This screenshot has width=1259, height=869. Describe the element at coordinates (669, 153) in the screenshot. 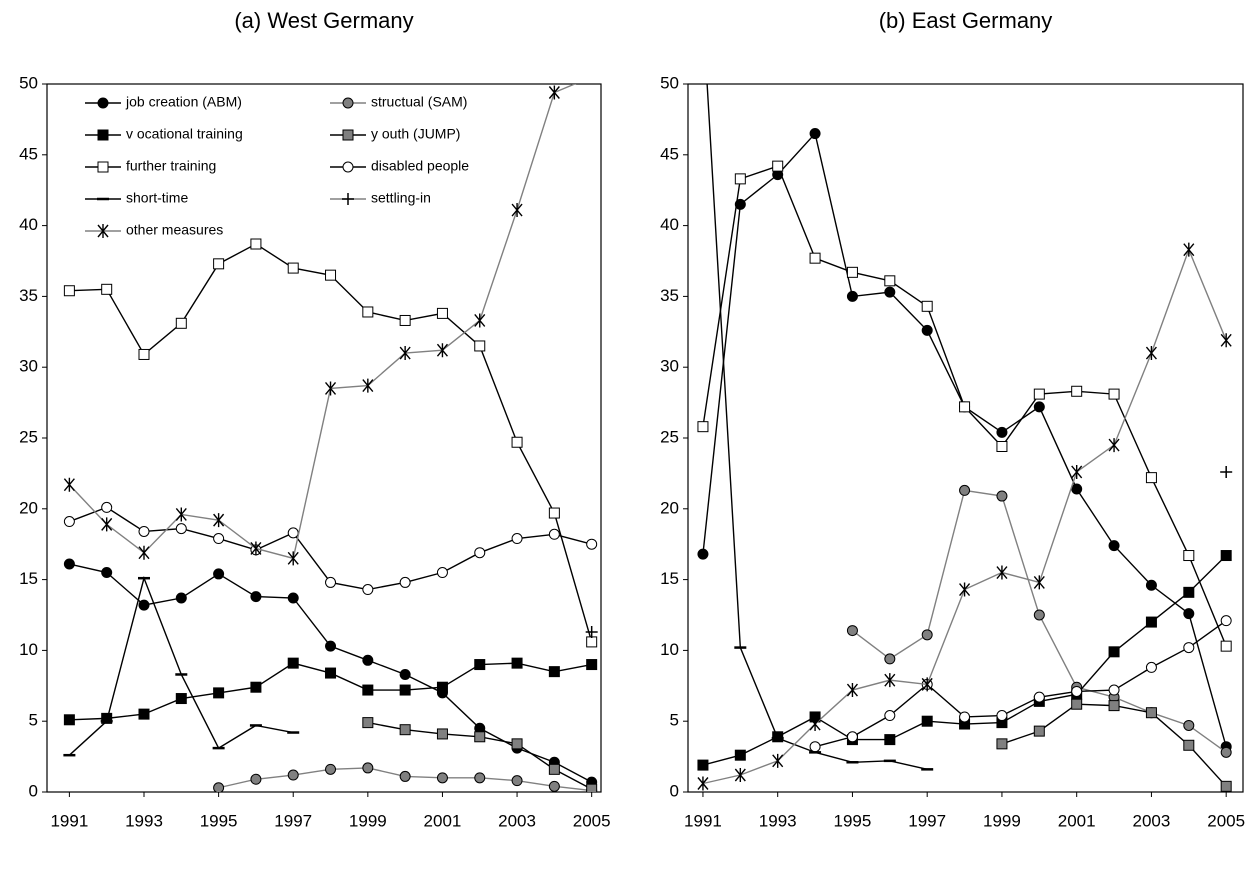

I see `y-tick-label: 45` at that location.